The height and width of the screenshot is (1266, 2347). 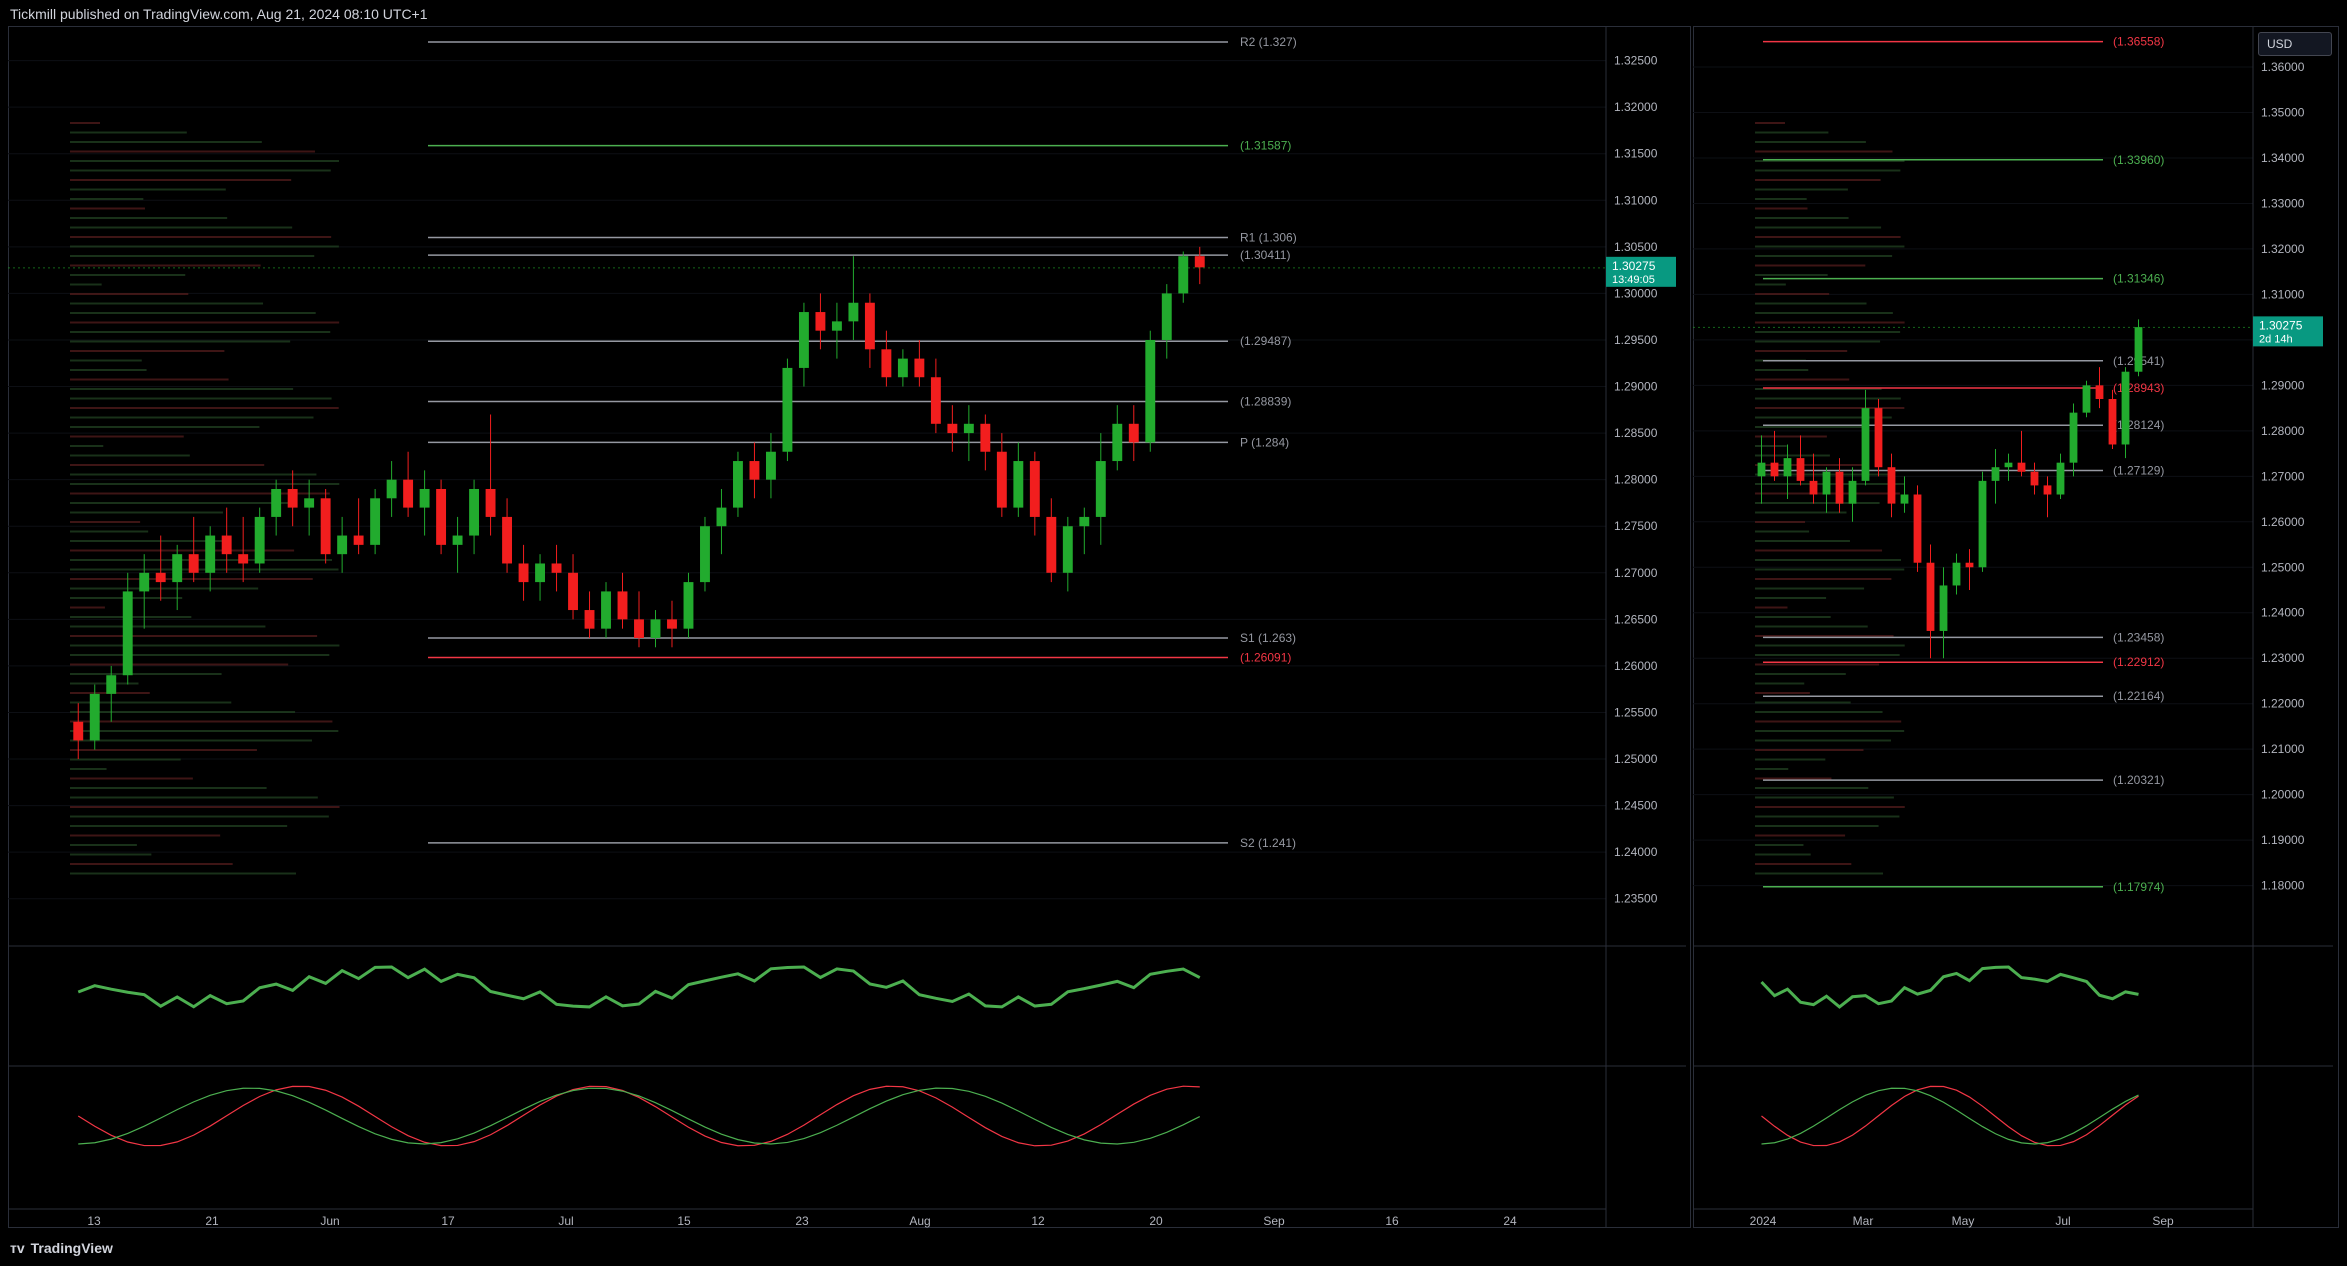 What do you see at coordinates (2295, 44) in the screenshot?
I see `currency-button: USD` at bounding box center [2295, 44].